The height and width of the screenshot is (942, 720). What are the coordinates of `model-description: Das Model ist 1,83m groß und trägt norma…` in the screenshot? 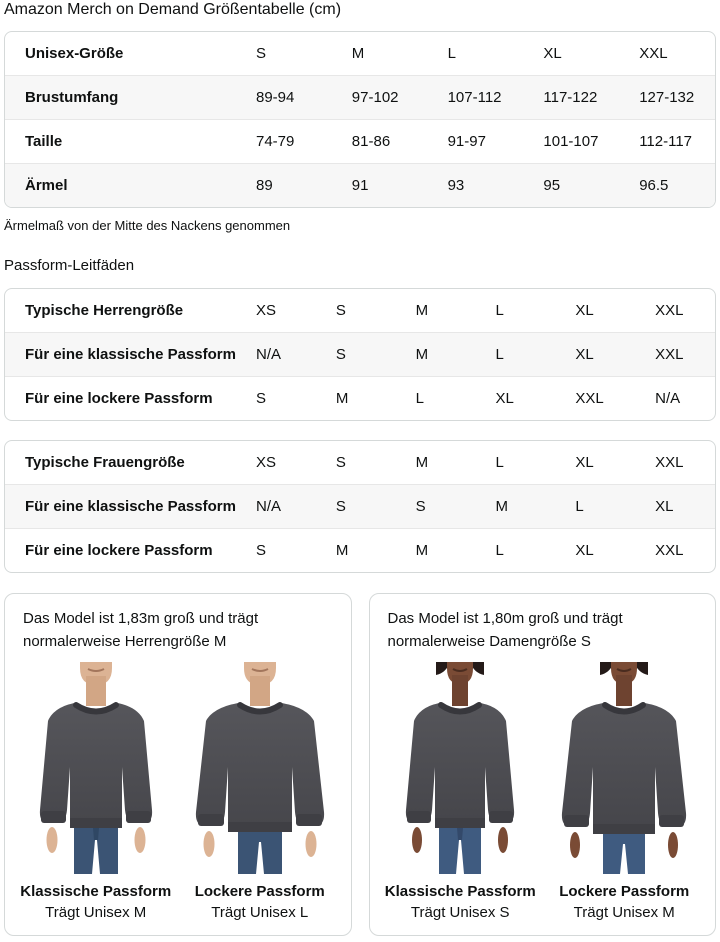 It's located at (141, 630).